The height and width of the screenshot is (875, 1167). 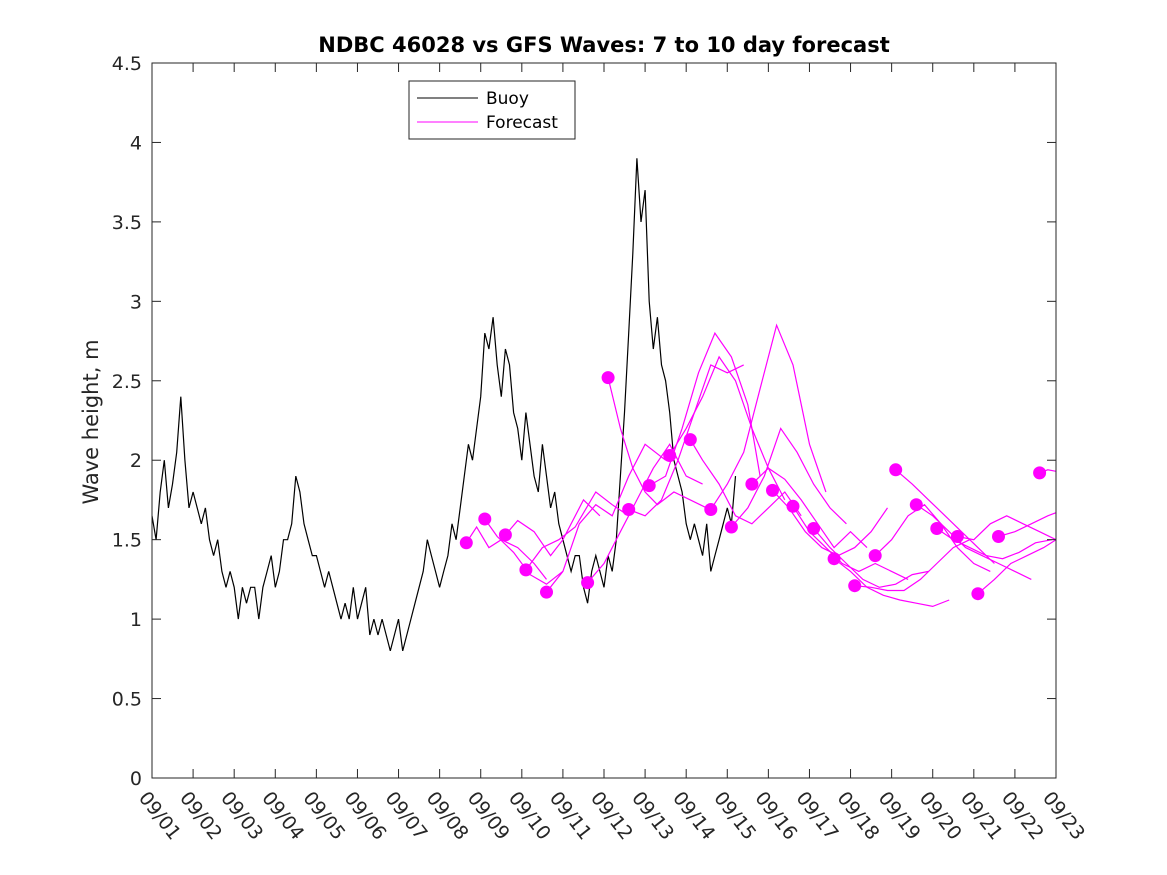 What do you see at coordinates (136, 620) in the screenshot?
I see `y-tick-label: 1` at bounding box center [136, 620].